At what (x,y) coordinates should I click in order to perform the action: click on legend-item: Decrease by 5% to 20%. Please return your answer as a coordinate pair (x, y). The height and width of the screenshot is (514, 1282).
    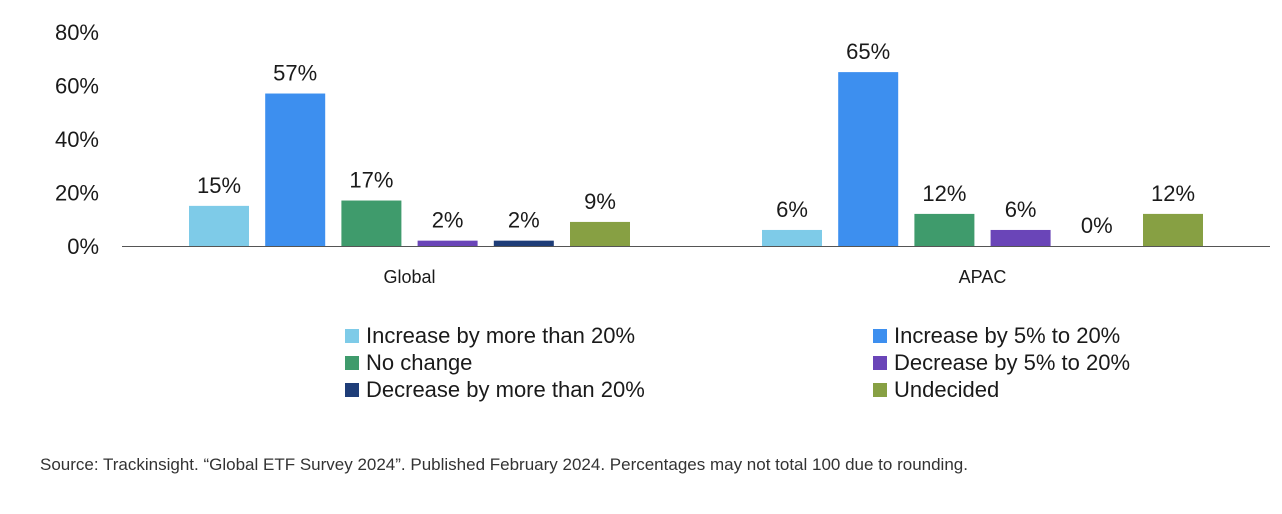
    Looking at the image, I should click on (1001, 362).